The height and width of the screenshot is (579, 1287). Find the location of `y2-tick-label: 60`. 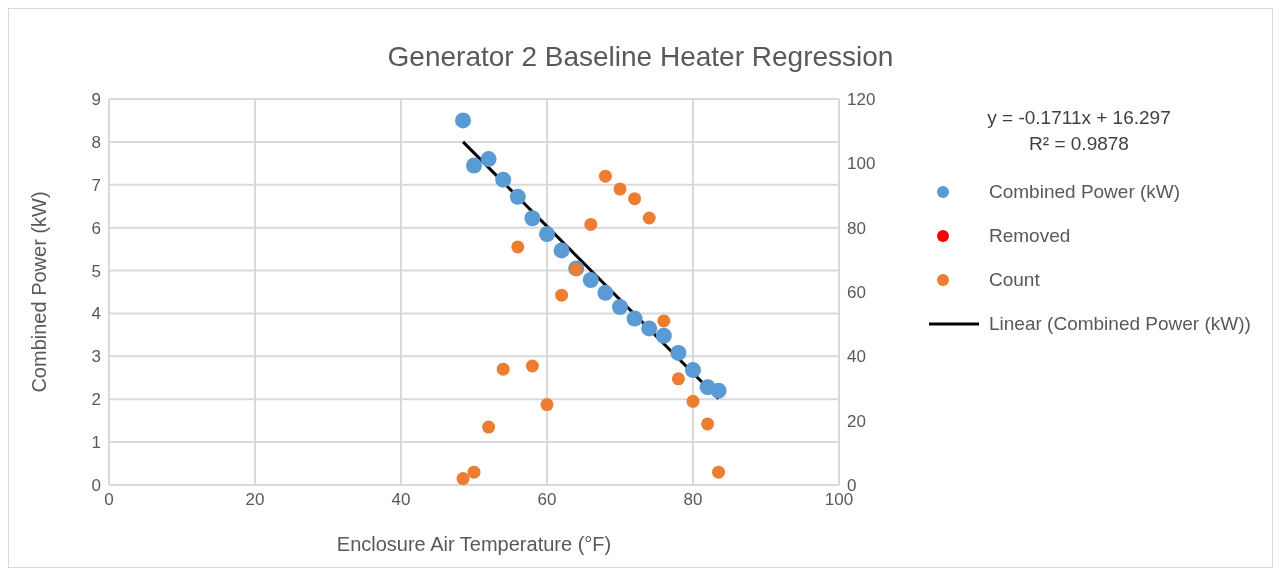

y2-tick-label: 60 is located at coordinates (856, 293).